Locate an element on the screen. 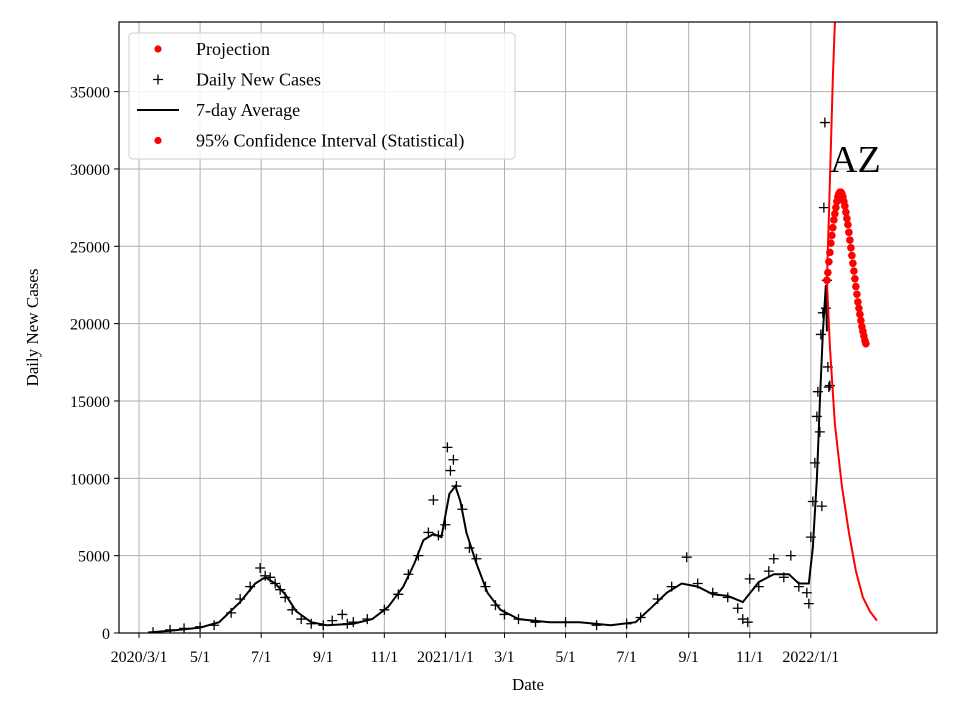 Image resolution: width=960 pixels, height=720 pixels. legend-label: 95% Confidence Interval (Statistical) is located at coordinates (330, 141).